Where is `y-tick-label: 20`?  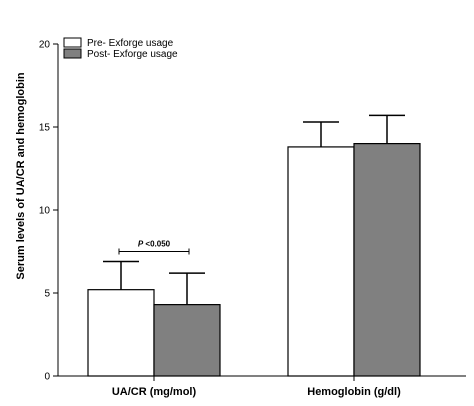 y-tick-label: 20 is located at coordinates (45, 45).